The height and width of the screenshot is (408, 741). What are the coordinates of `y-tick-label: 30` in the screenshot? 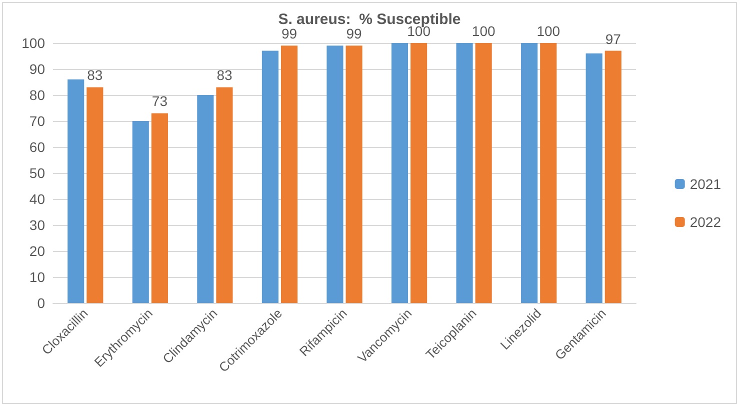 It's located at (37, 225).